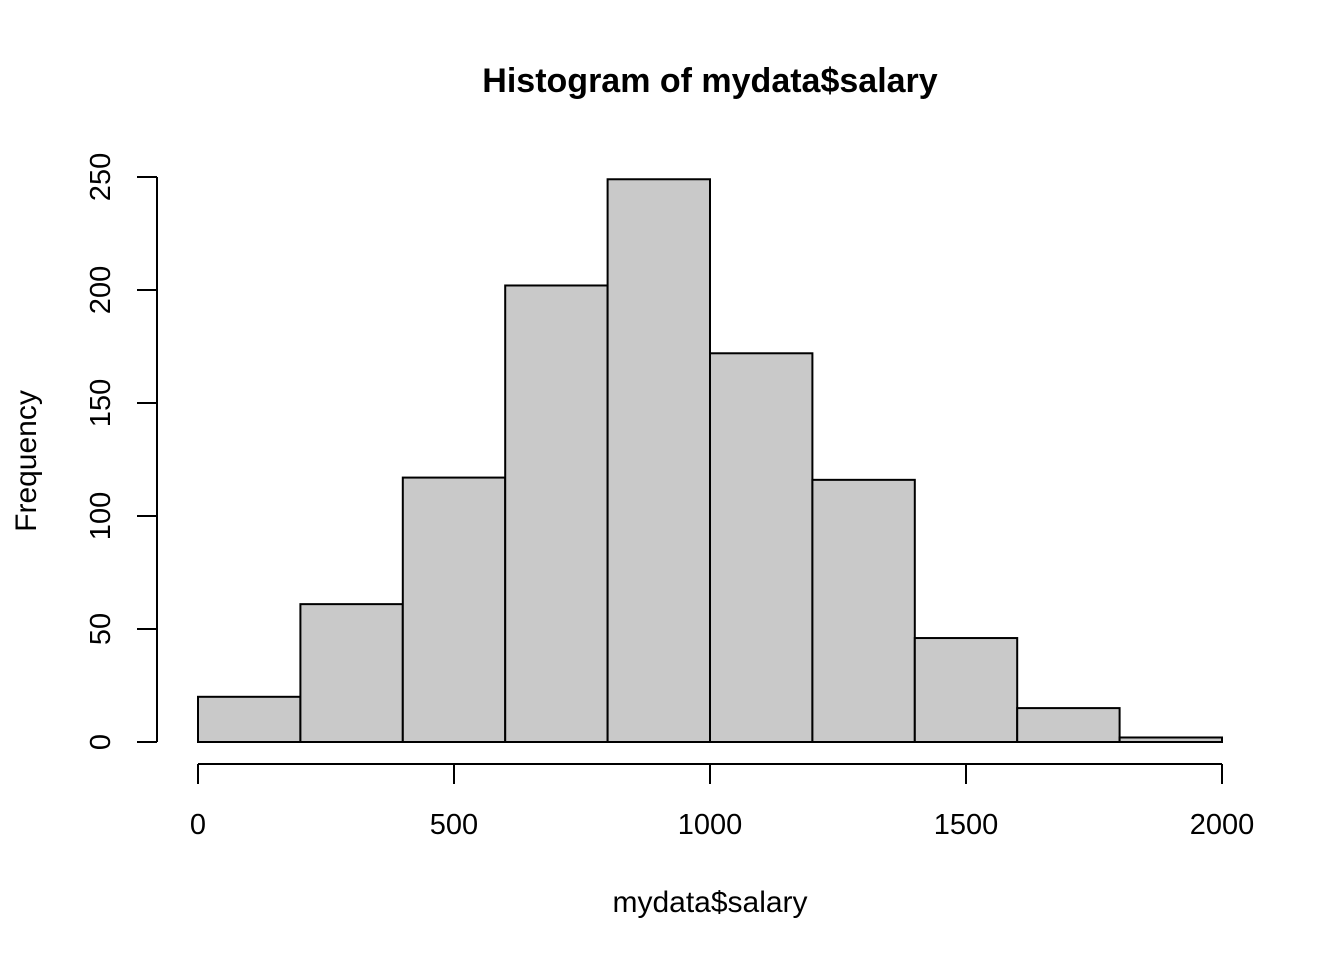 This screenshot has width=1344, height=965. Describe the element at coordinates (709, 81) in the screenshot. I see `chart-title: Histogram of mydata$salary` at that location.